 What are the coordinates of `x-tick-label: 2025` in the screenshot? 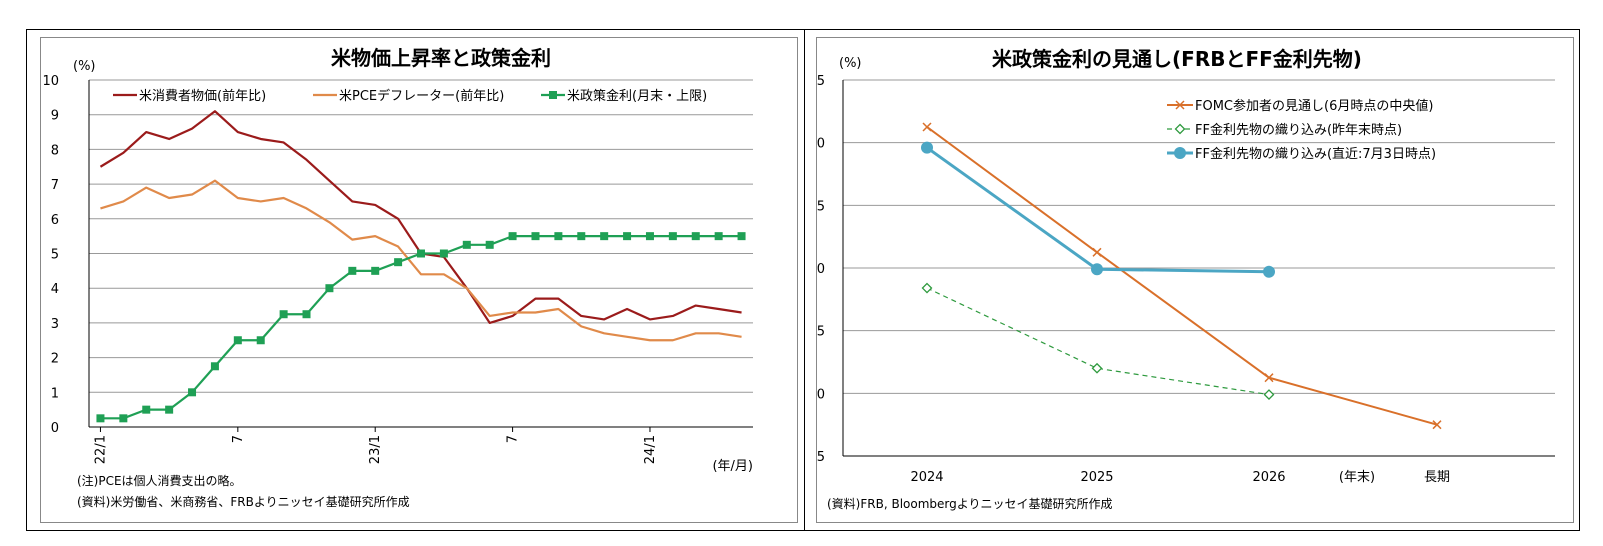 It's located at (1096, 477).